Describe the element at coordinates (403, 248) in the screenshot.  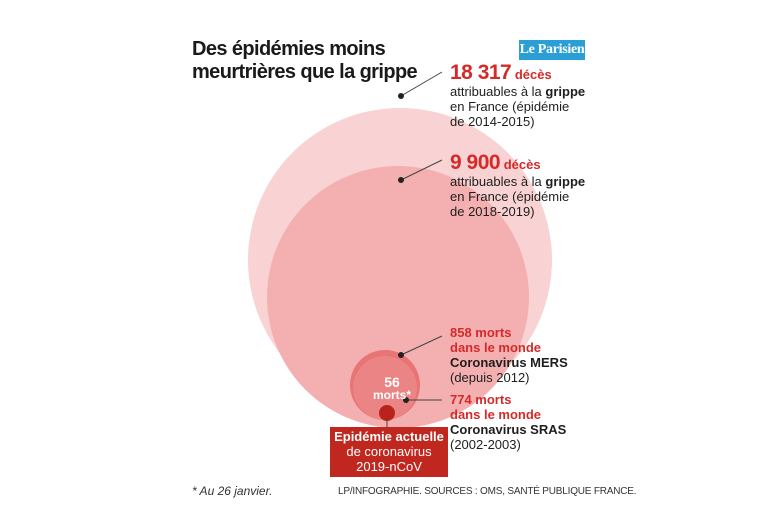
I see `leader-dots` at that location.